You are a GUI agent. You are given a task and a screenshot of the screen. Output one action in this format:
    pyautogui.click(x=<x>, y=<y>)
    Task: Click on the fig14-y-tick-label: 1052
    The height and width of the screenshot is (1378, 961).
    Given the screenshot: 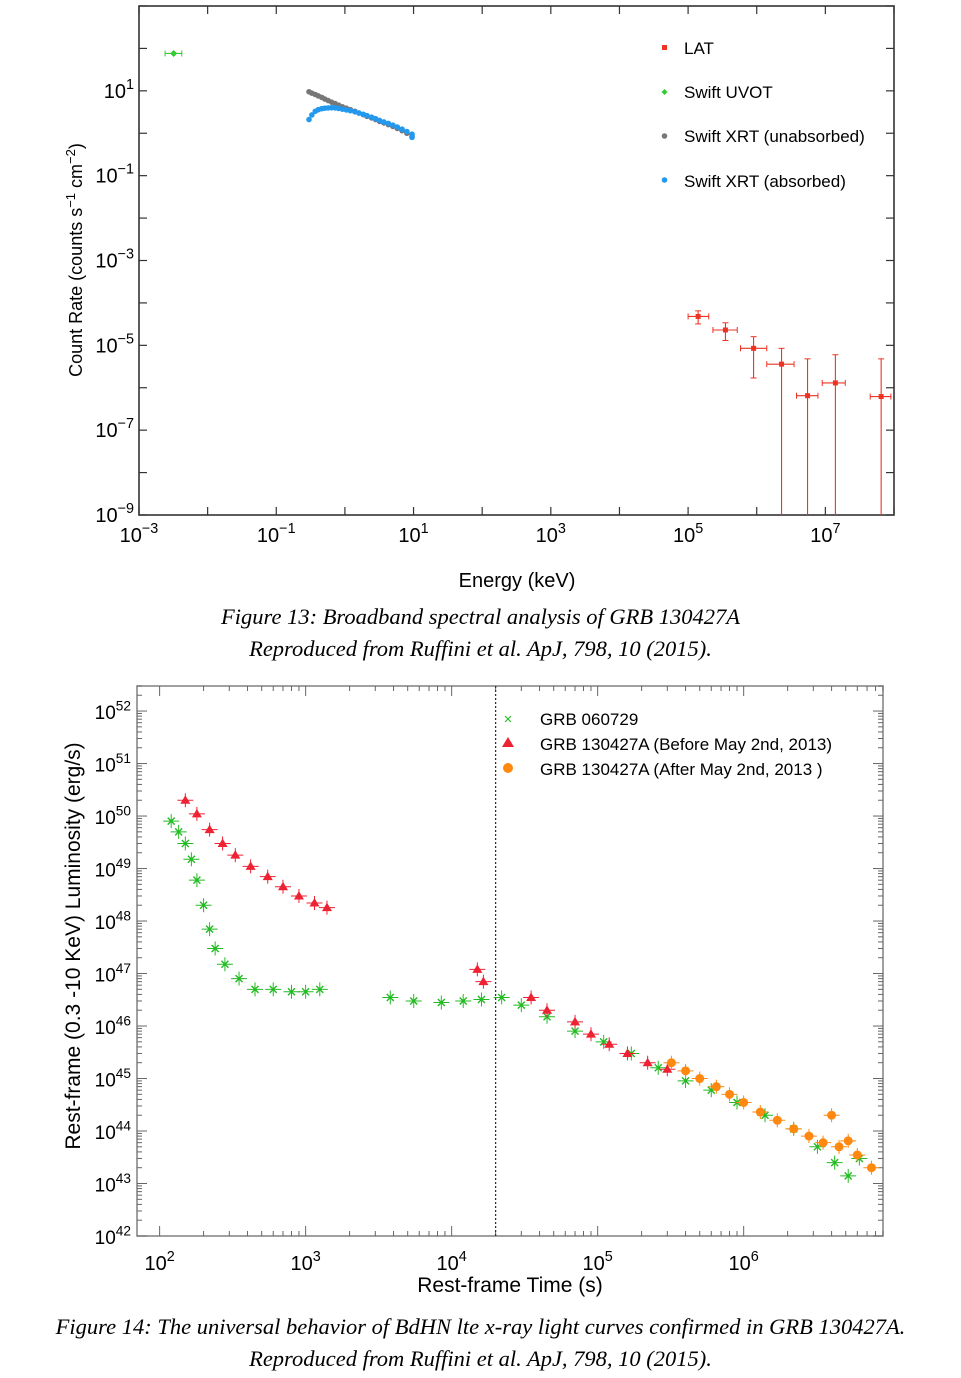 What is the action you would take?
    pyautogui.click(x=113, y=711)
    